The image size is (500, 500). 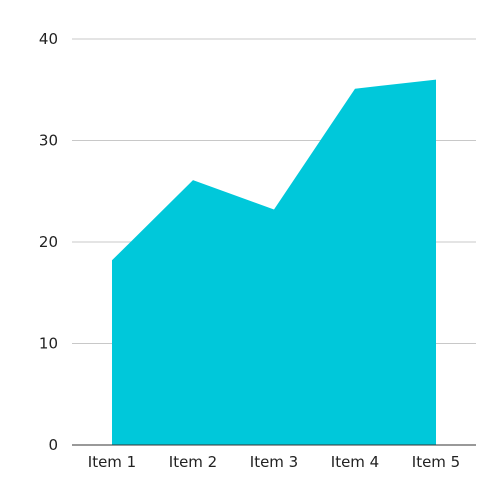 I want to click on y-tick-label: 40, so click(x=48, y=39).